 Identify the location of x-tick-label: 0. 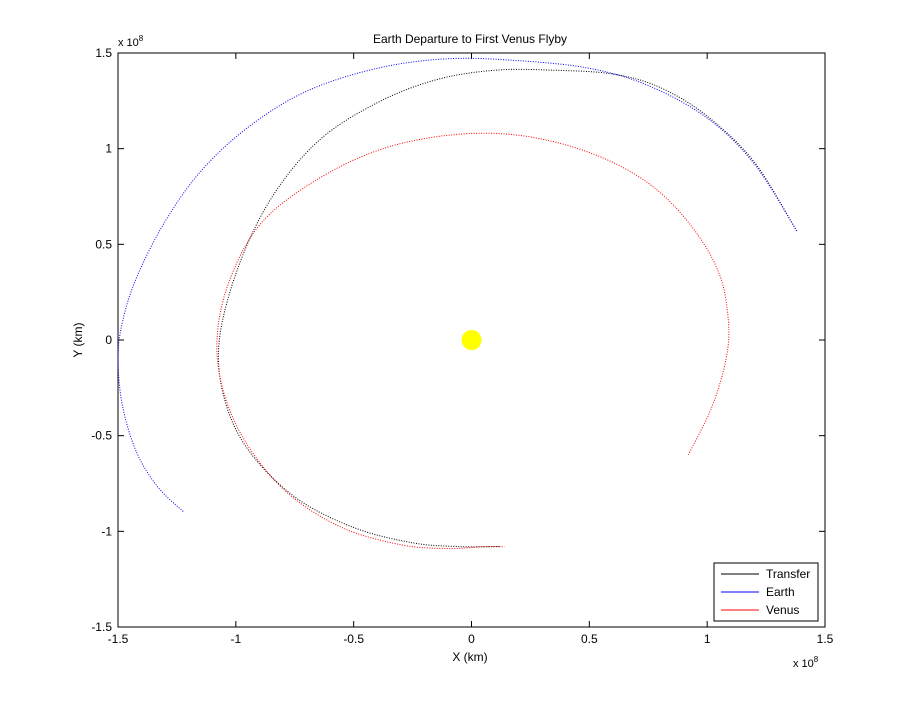
(471, 639).